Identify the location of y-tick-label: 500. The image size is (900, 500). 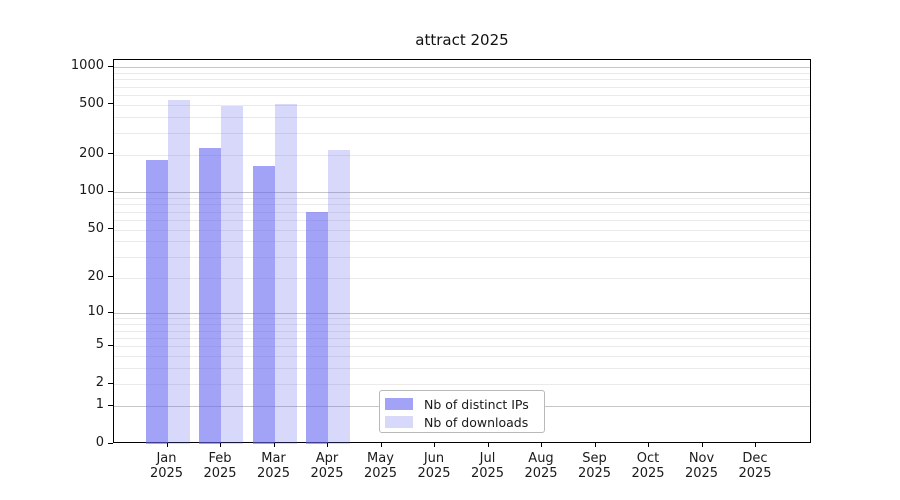
(91, 103).